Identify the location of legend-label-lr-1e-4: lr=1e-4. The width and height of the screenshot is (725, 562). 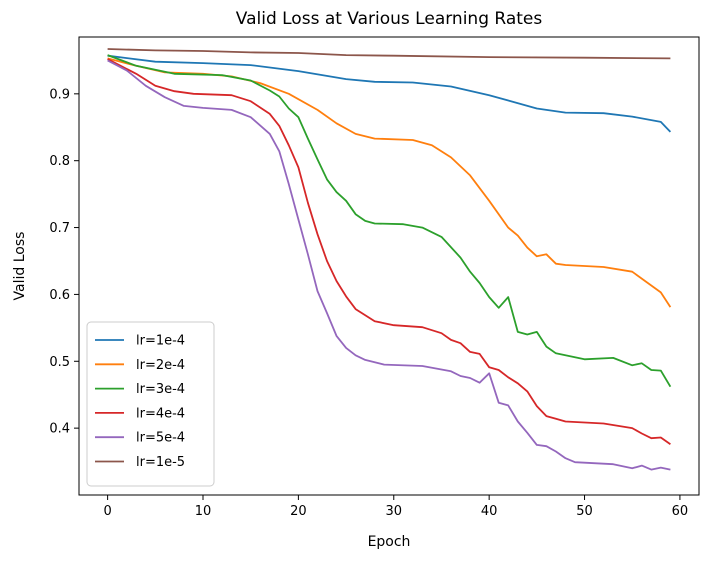
(160, 341).